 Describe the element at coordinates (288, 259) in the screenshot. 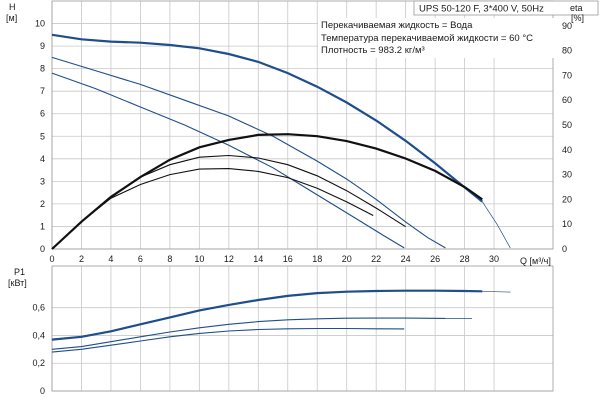

I see `flow-tick-label: 16` at that location.